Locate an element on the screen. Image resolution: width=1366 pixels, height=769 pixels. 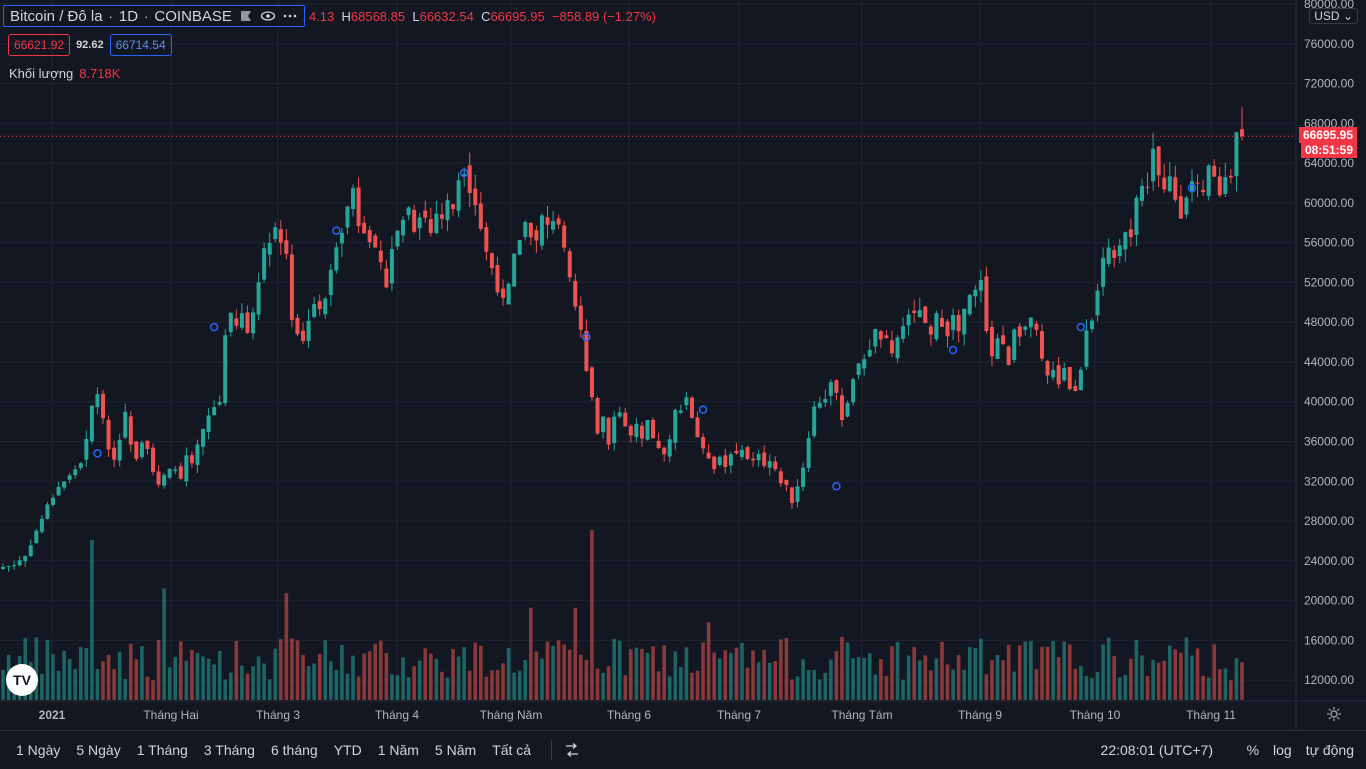
range-button: 1 Tháng is located at coordinates (162, 750).